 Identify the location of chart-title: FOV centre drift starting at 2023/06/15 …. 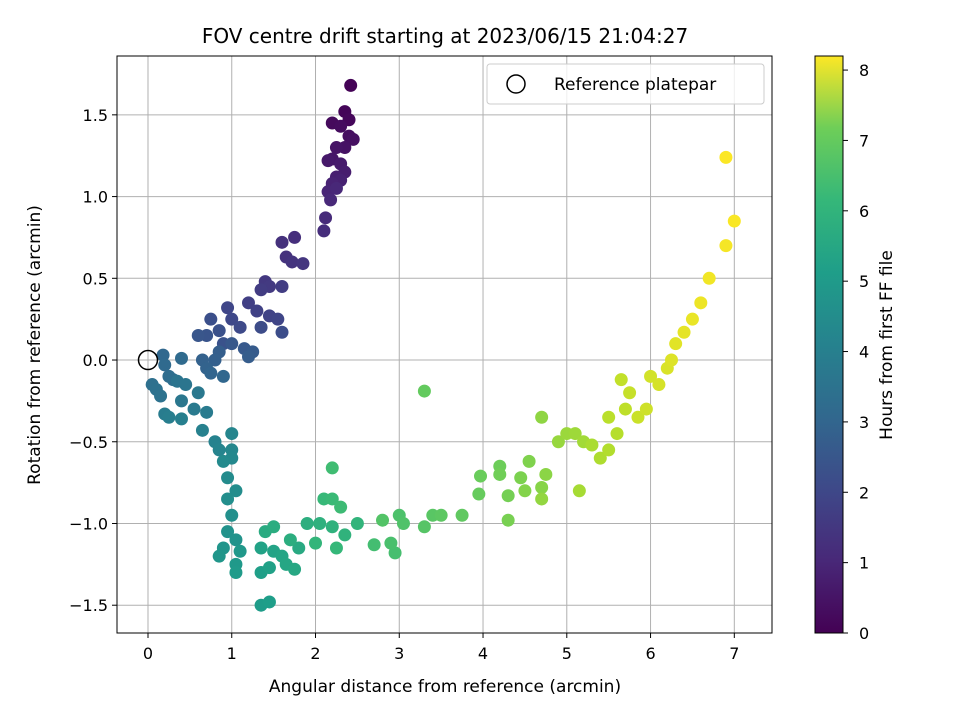
(445, 36).